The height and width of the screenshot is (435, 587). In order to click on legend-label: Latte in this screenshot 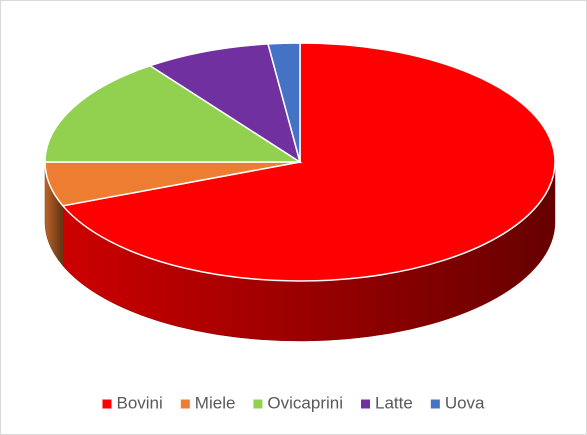, I will do `click(394, 402)`.